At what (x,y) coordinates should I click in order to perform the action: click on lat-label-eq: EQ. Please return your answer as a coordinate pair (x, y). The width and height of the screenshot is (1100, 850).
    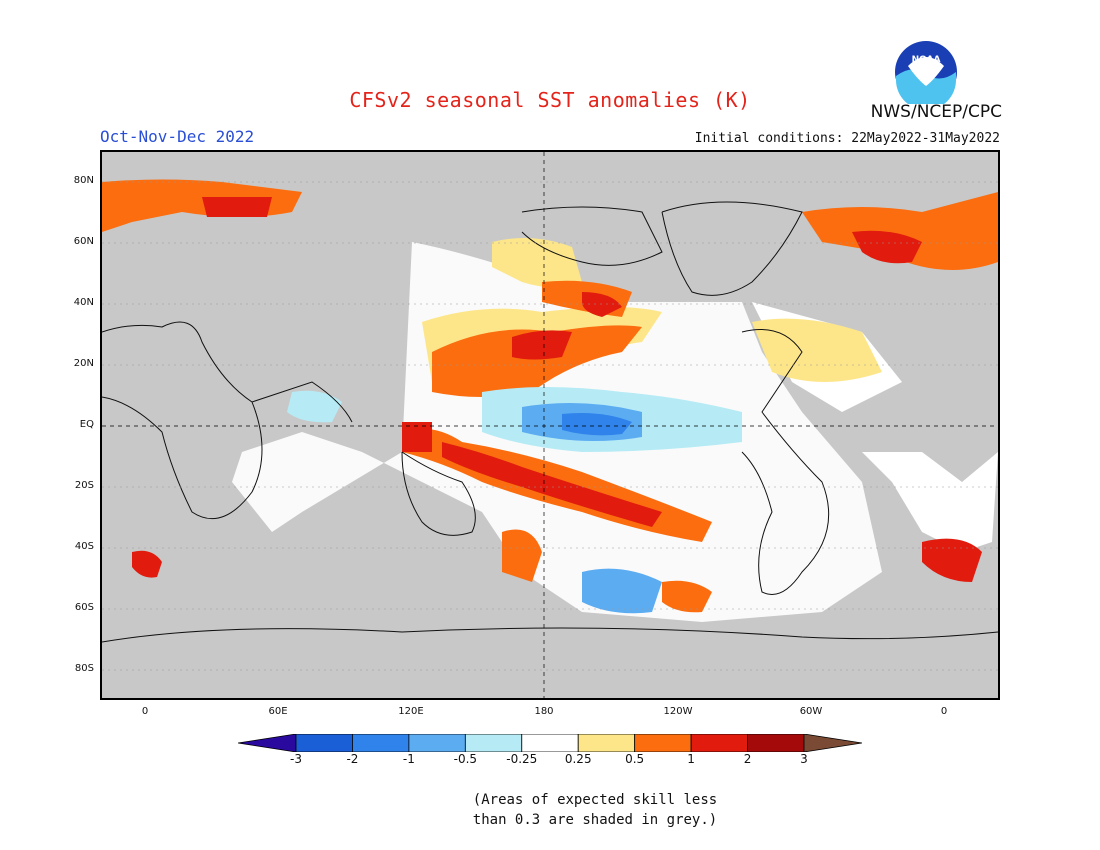
    Looking at the image, I should click on (86, 424).